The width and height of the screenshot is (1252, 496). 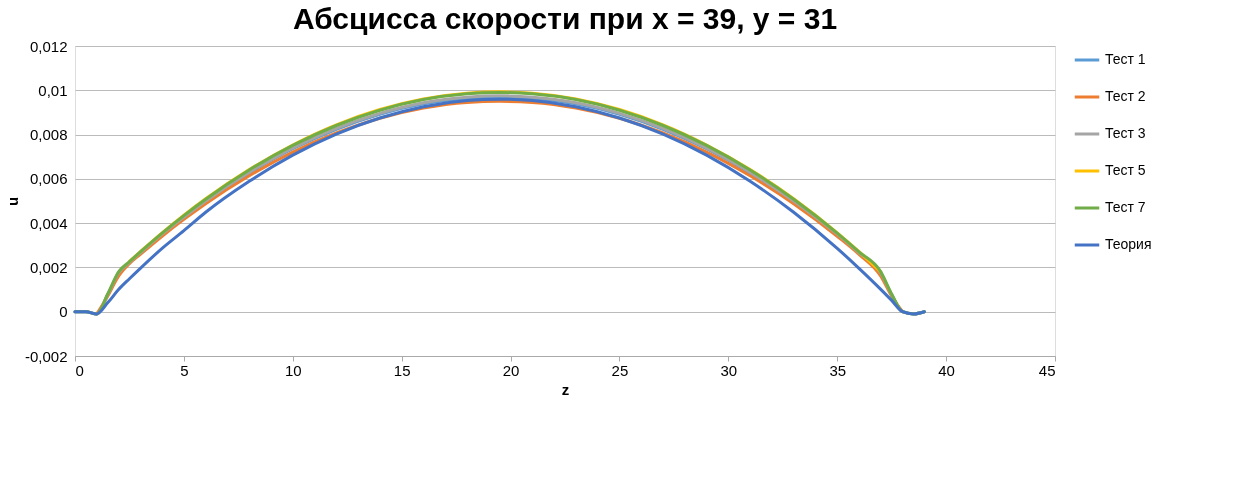 What do you see at coordinates (48, 179) in the screenshot?
I see `y-tick-label: 0,006` at bounding box center [48, 179].